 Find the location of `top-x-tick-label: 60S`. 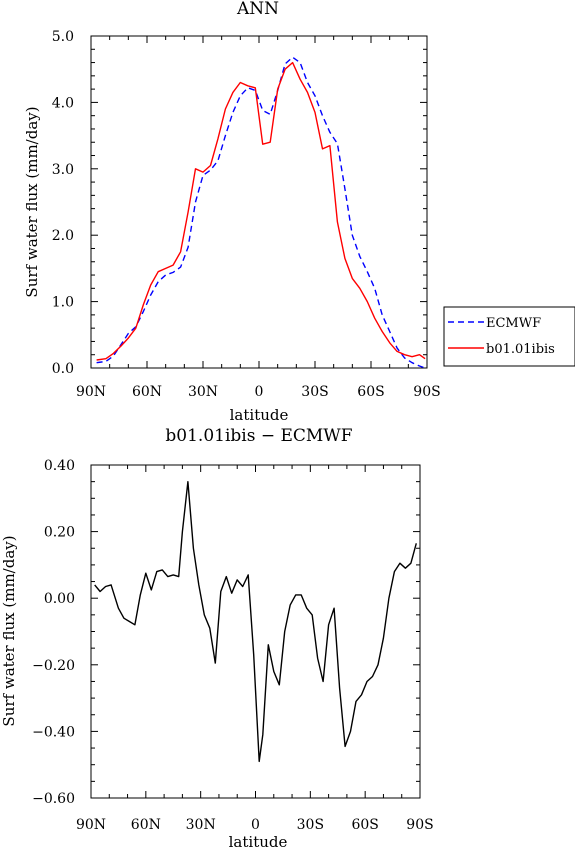

top-x-tick-label: 60S is located at coordinates (370, 392).